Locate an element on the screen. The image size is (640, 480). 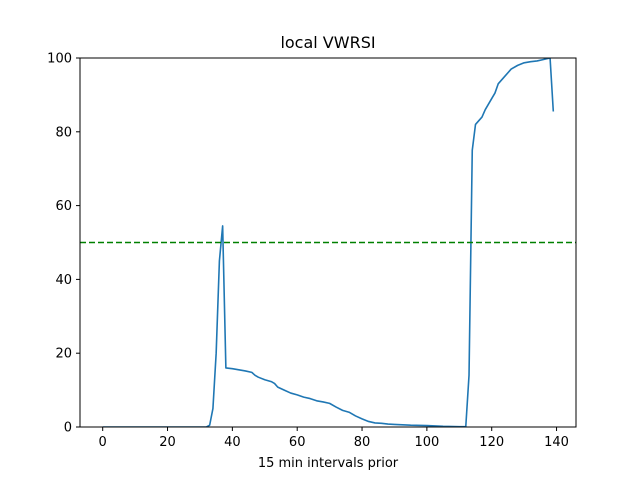
x-tick-label: 80 is located at coordinates (362, 442).